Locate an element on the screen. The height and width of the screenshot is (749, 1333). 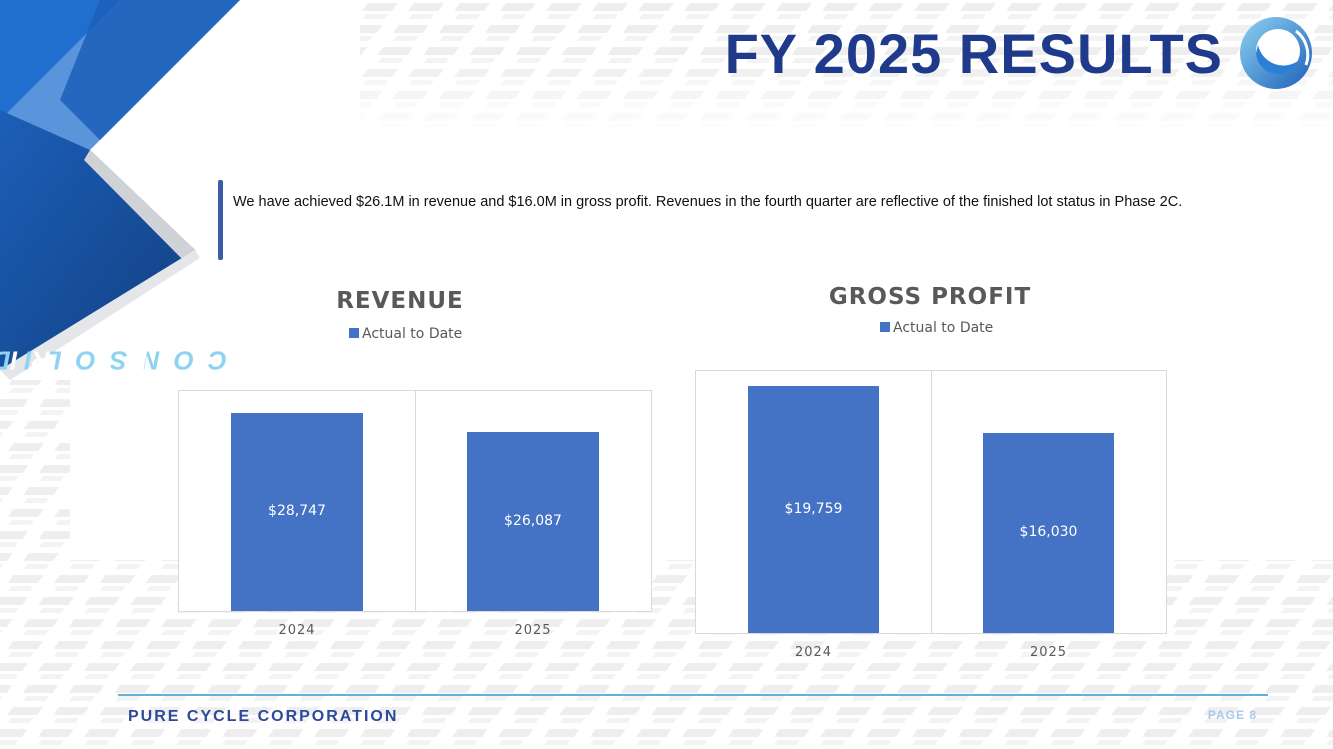
bar-value-label: $28,747 is located at coordinates (297, 511).